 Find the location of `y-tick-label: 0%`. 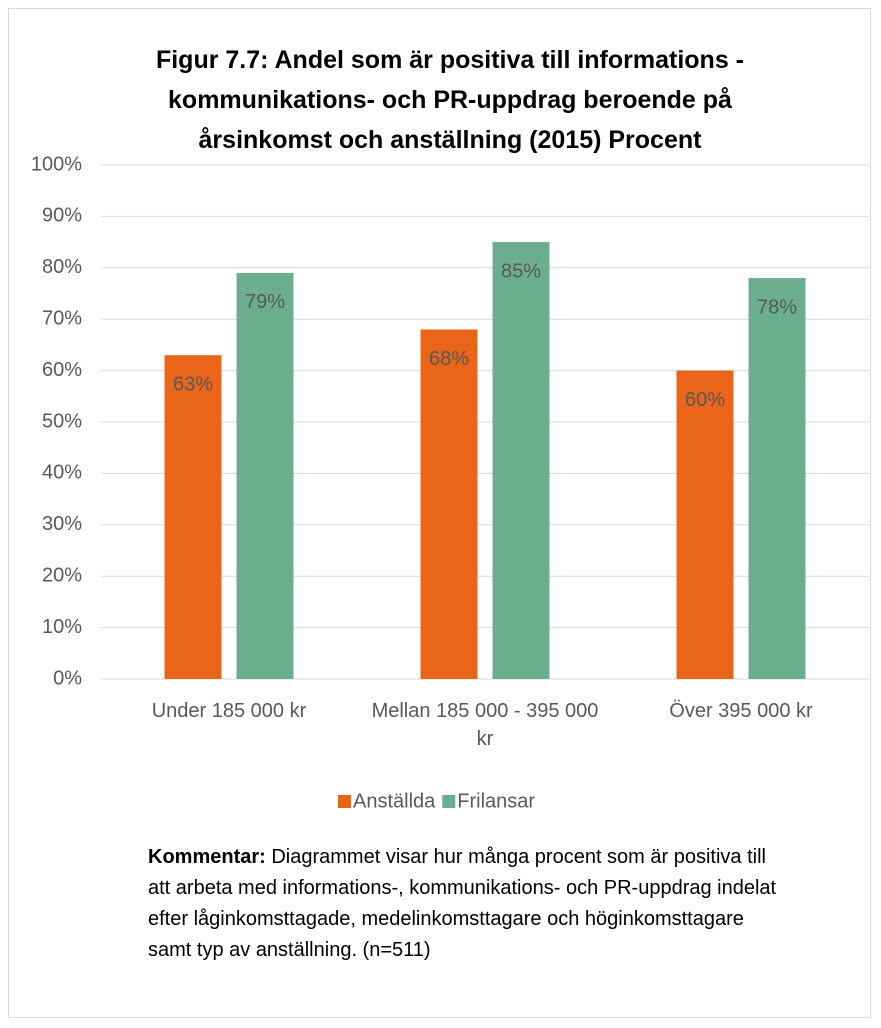

y-tick-label: 0% is located at coordinates (67, 678).